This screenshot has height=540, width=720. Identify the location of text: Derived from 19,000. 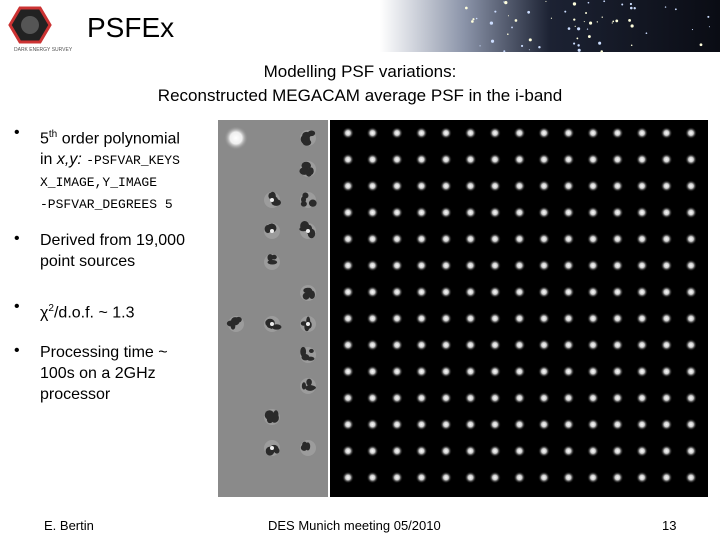
(112, 240).